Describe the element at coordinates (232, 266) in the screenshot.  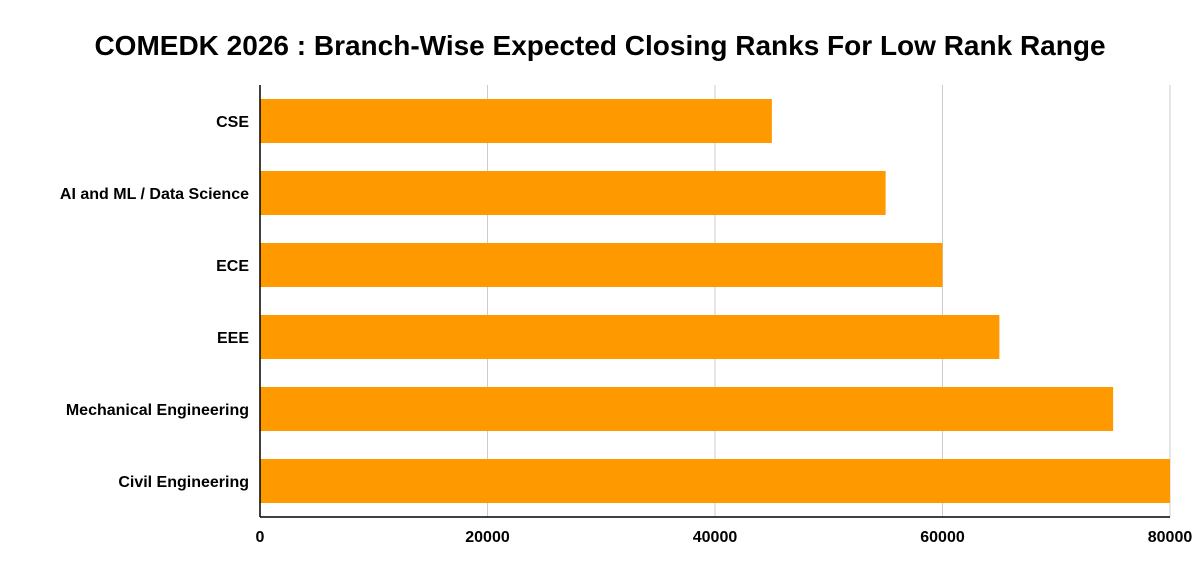
I see `category-label: ECE` at that location.